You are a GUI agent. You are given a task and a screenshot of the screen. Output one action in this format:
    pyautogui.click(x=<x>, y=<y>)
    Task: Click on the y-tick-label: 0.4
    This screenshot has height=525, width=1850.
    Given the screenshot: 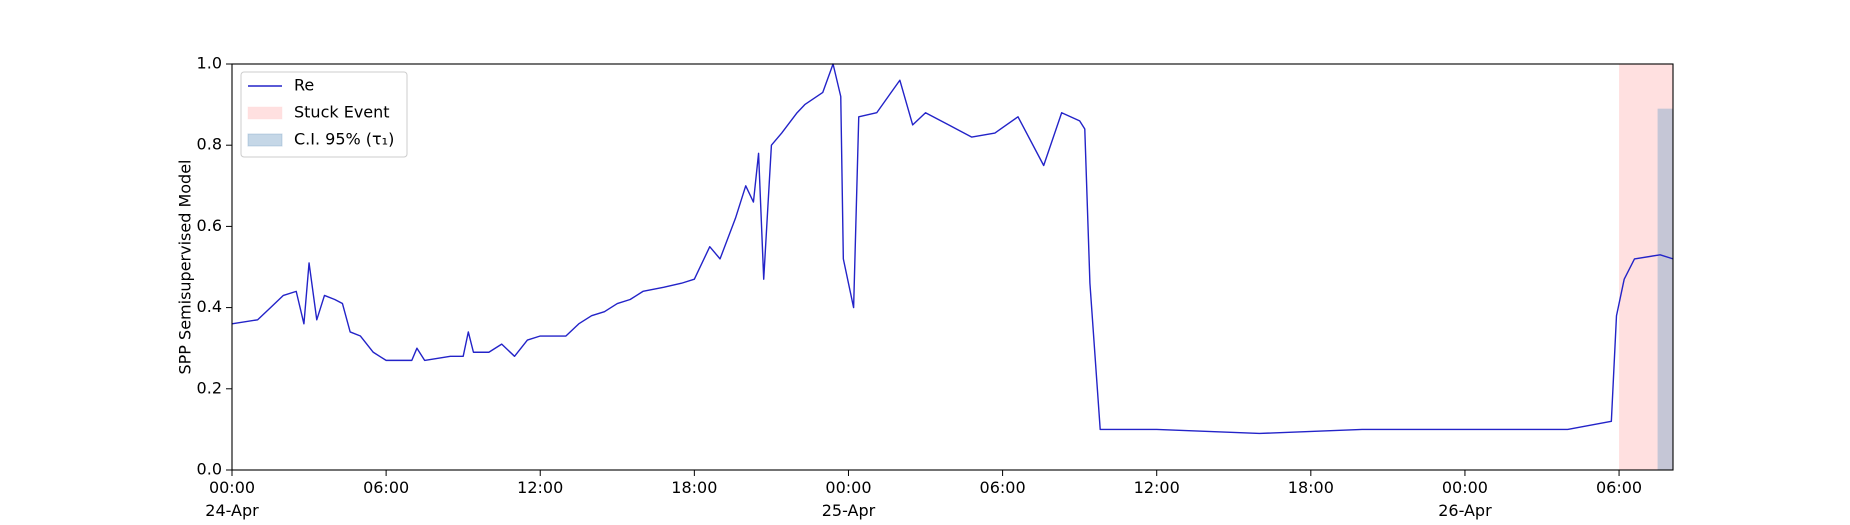 What is the action you would take?
    pyautogui.click(x=209, y=306)
    